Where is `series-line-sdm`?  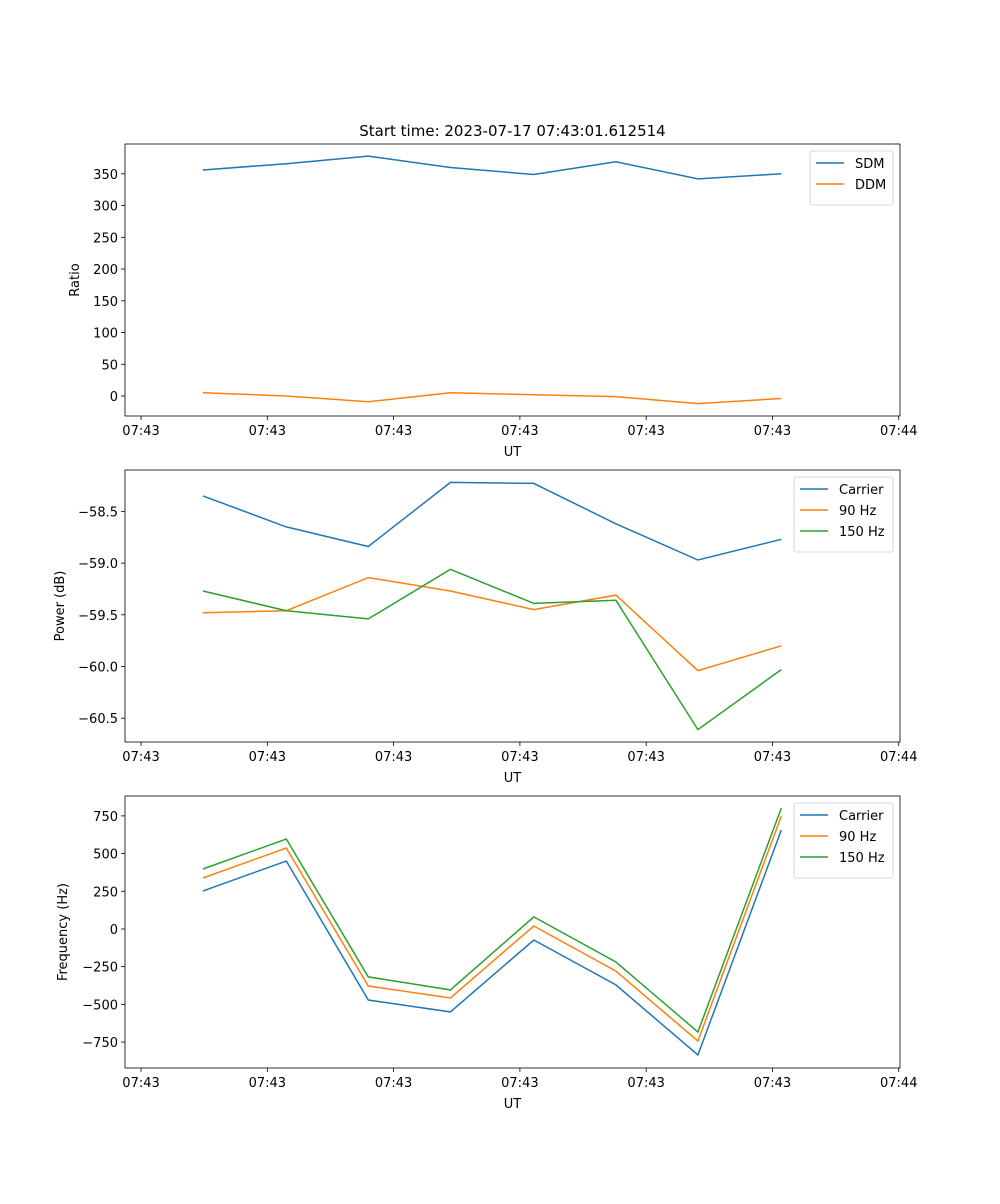
series-line-sdm is located at coordinates (492, 167).